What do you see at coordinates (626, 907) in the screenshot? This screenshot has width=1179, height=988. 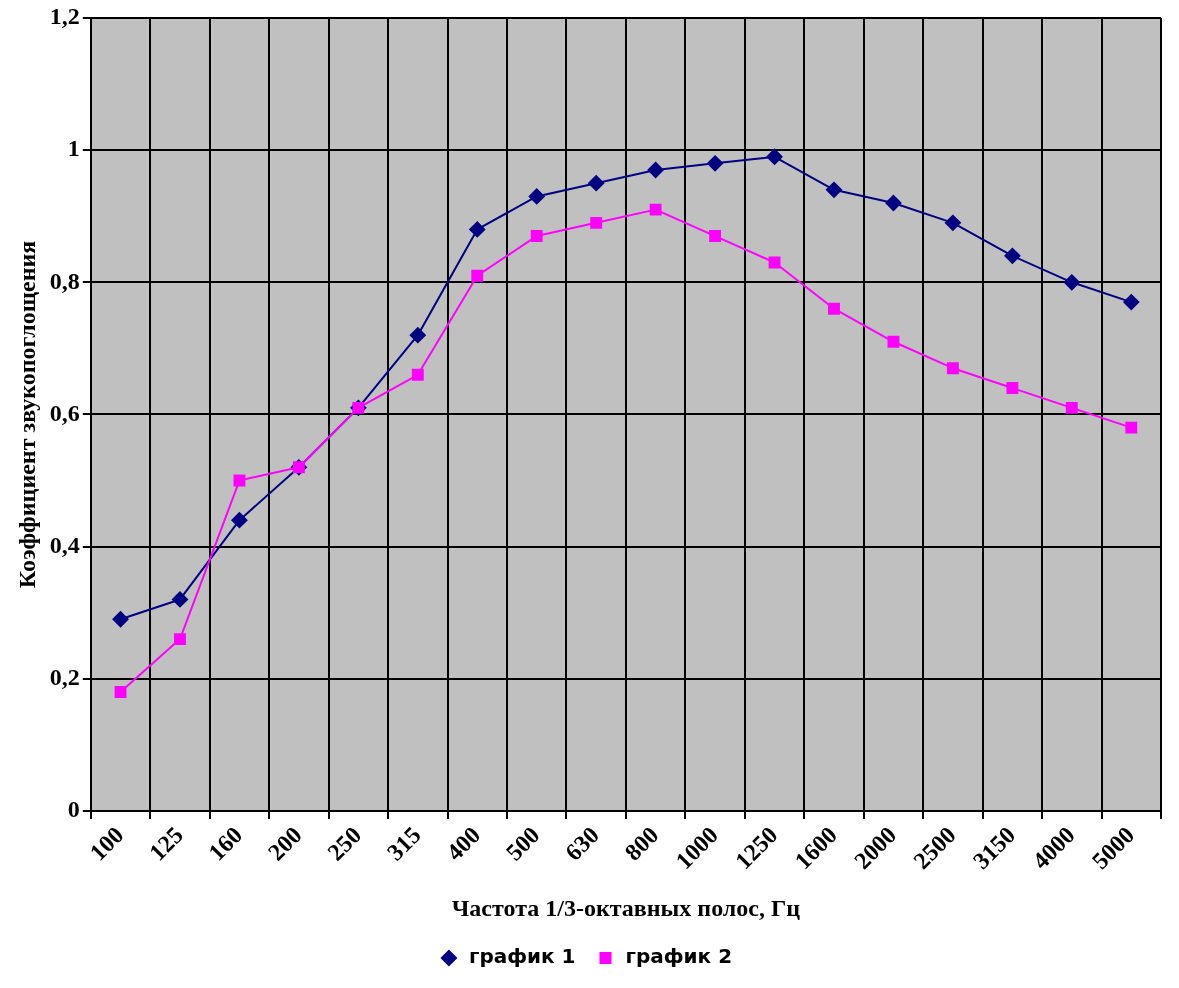 I see `x-axis-title: Частота 1/3-октавных полос, Гц` at bounding box center [626, 907].